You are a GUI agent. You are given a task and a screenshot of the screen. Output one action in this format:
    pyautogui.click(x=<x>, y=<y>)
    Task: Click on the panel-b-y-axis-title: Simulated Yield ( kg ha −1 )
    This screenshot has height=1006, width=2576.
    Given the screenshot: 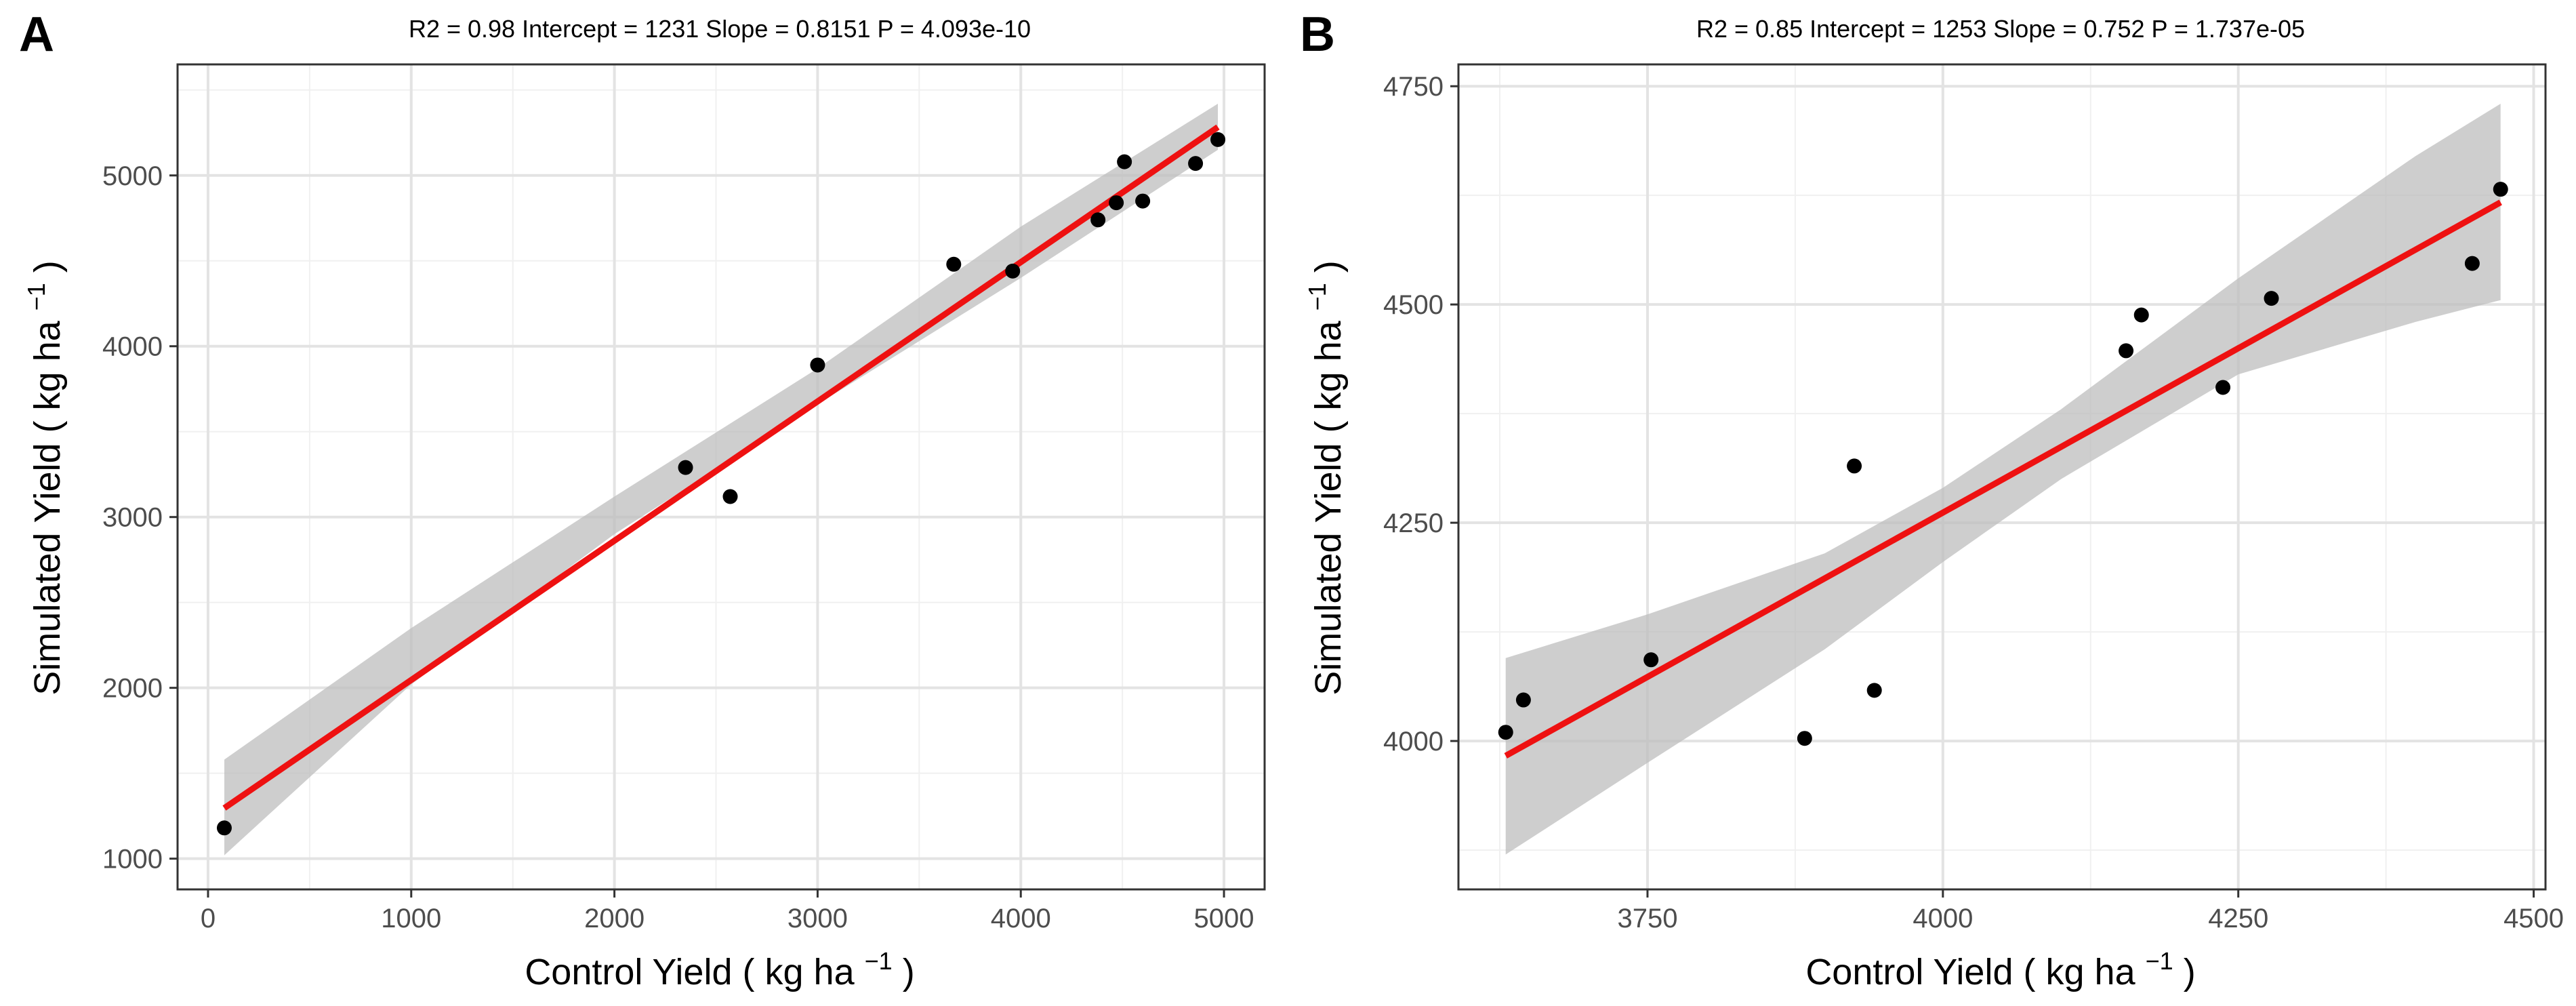 What is the action you would take?
    pyautogui.click(x=1321, y=477)
    